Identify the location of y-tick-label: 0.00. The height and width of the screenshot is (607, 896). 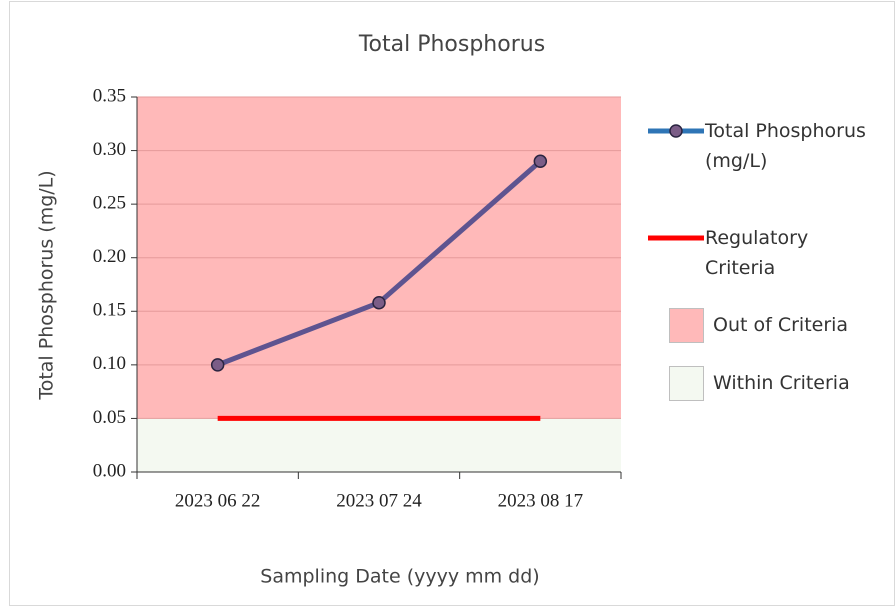
(109, 470).